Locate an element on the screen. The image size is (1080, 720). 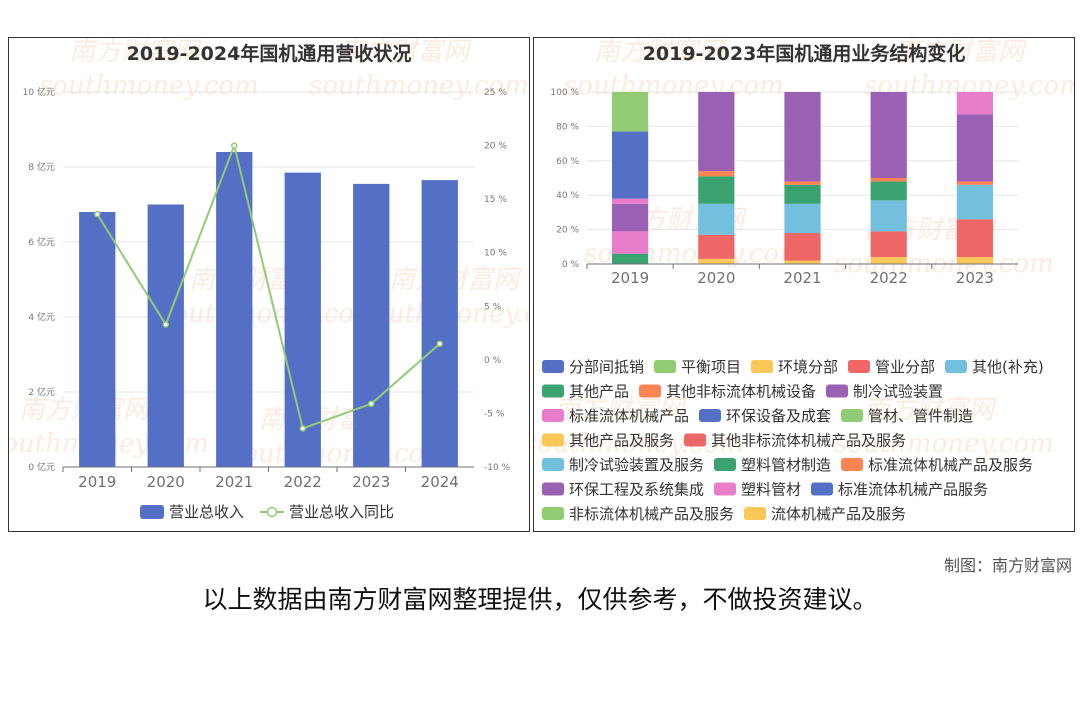
legend-label-yoy: 营业总收入同比 is located at coordinates (341, 512).